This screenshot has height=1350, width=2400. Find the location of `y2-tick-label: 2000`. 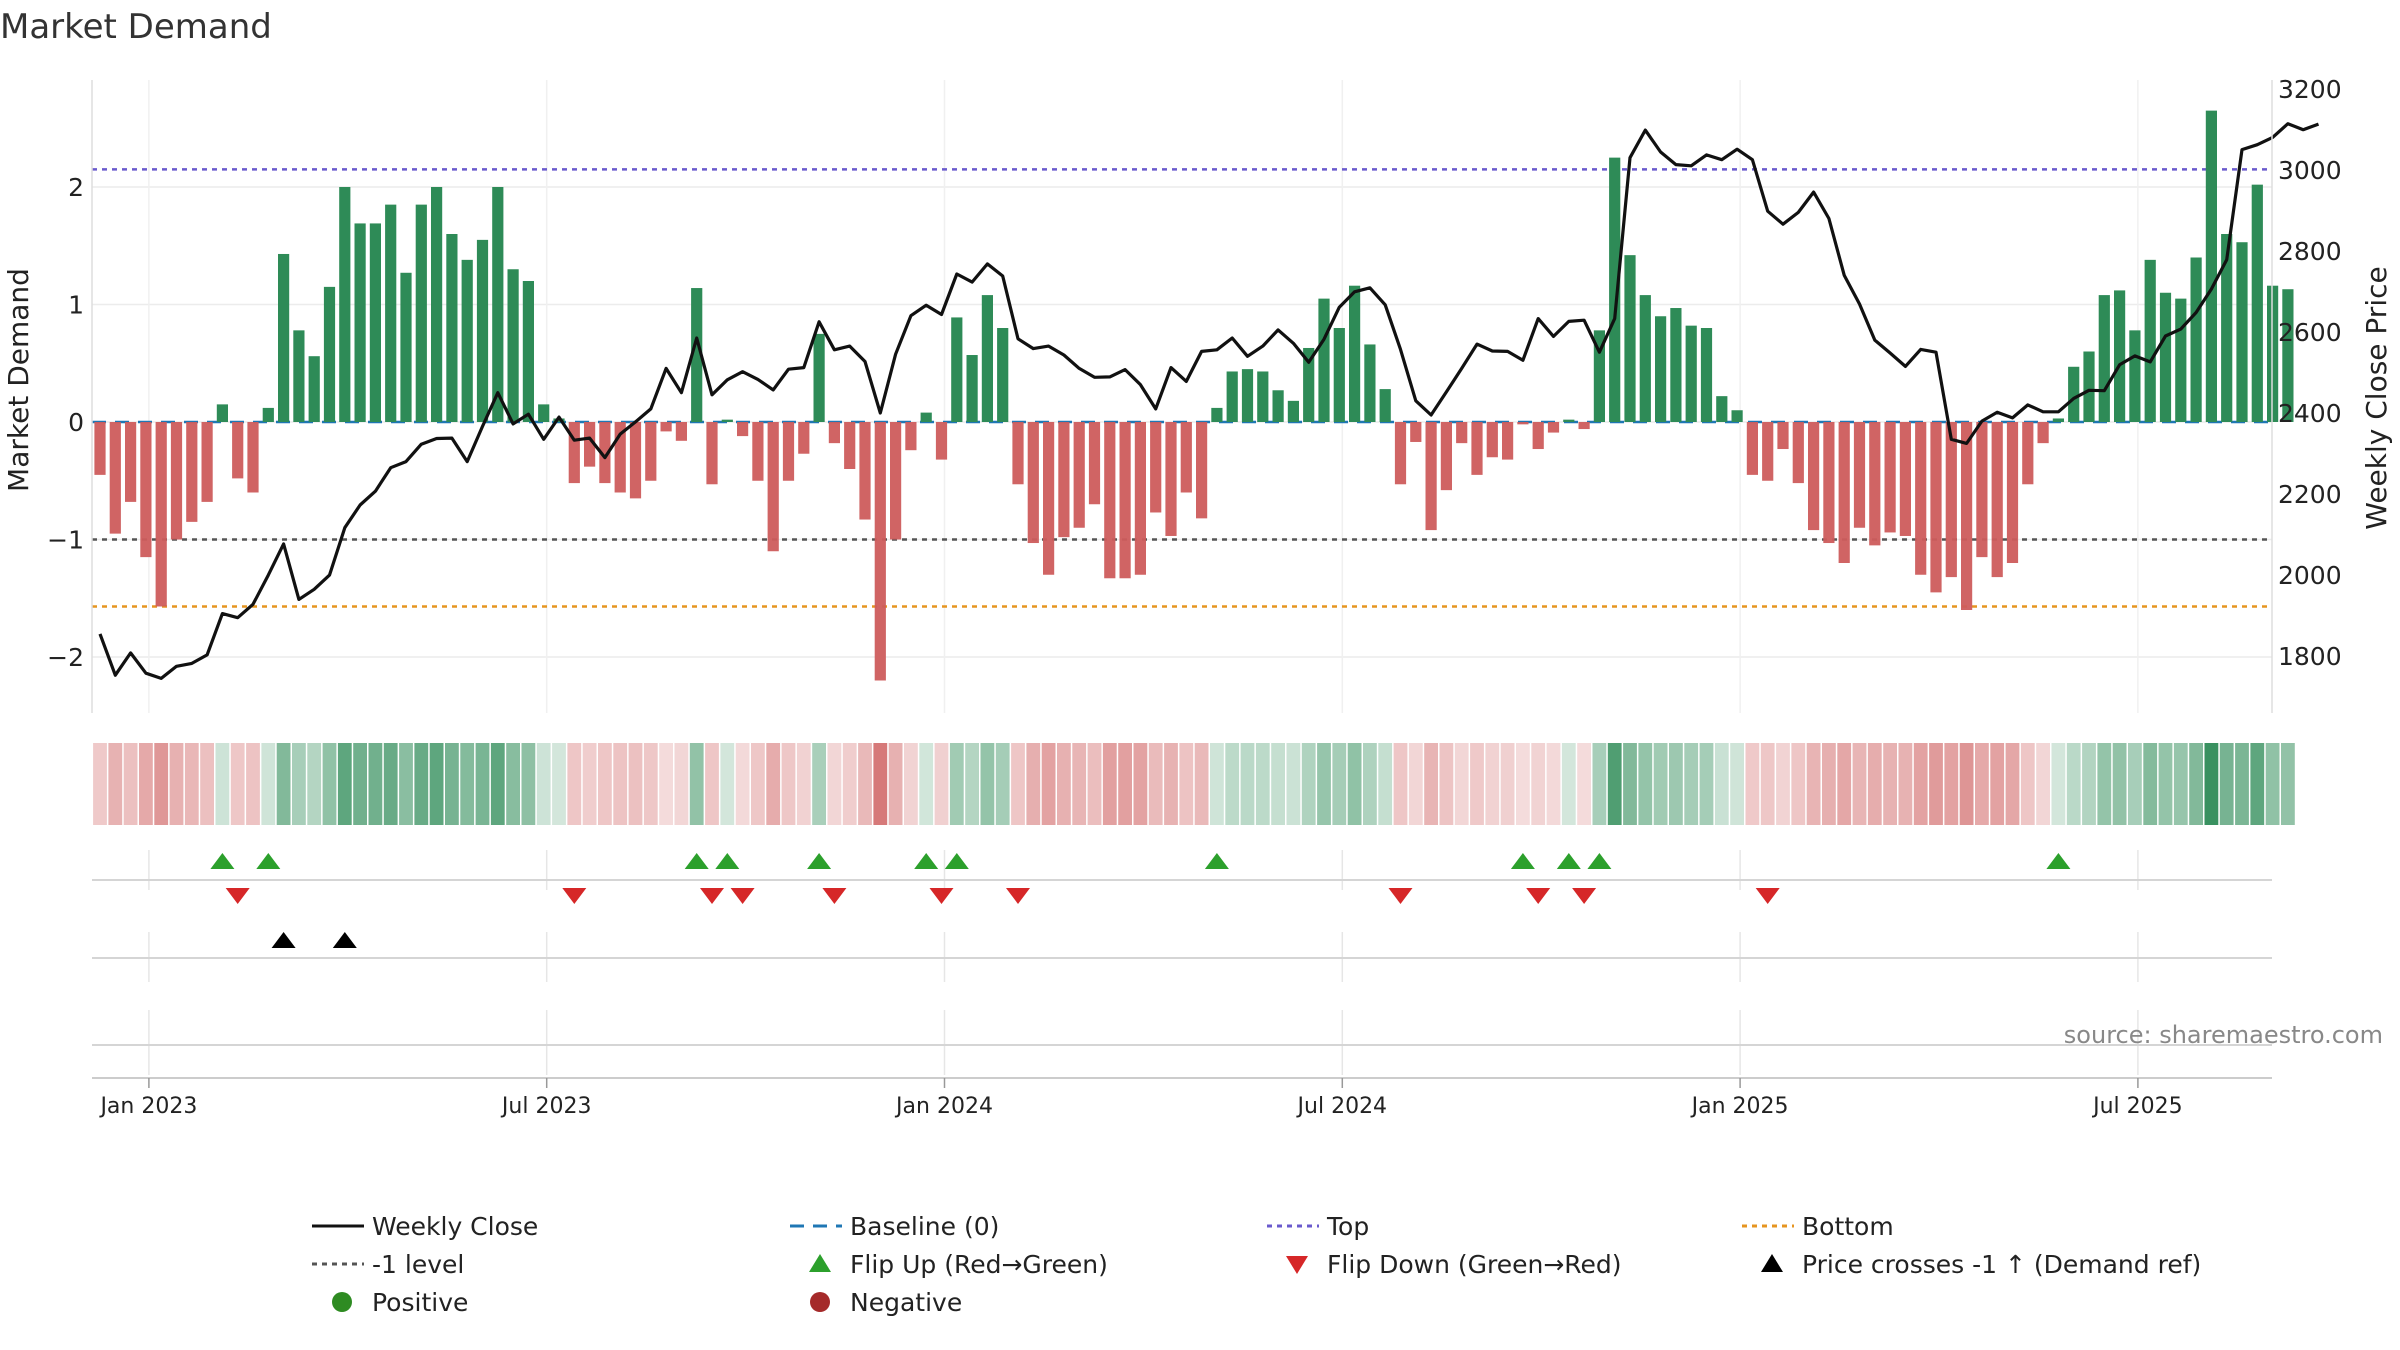

y2-tick-label: 2000 is located at coordinates (2310, 575).